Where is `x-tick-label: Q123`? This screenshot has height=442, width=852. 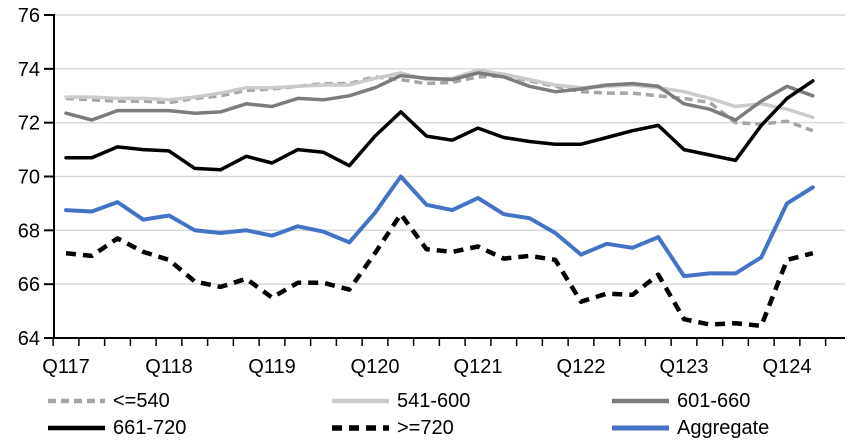 x-tick-label: Q123 is located at coordinates (684, 367).